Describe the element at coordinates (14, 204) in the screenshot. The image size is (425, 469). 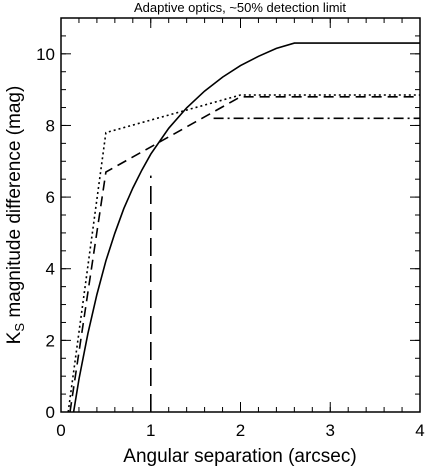
I see `y-axis-label-rest: magnitude difference (mag)` at that location.